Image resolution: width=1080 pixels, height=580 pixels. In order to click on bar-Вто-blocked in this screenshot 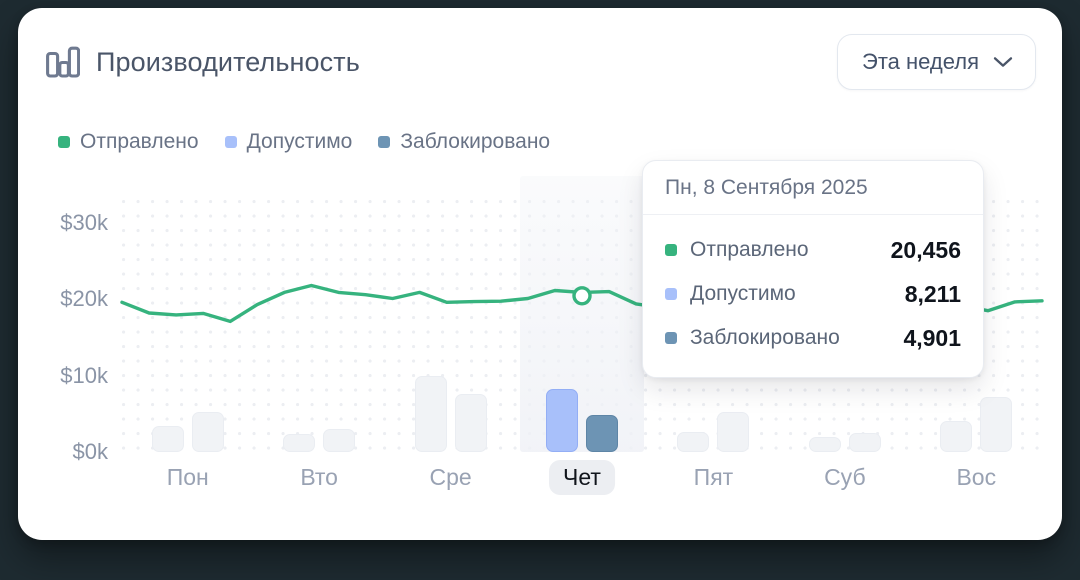, I will do `click(339, 440)`.